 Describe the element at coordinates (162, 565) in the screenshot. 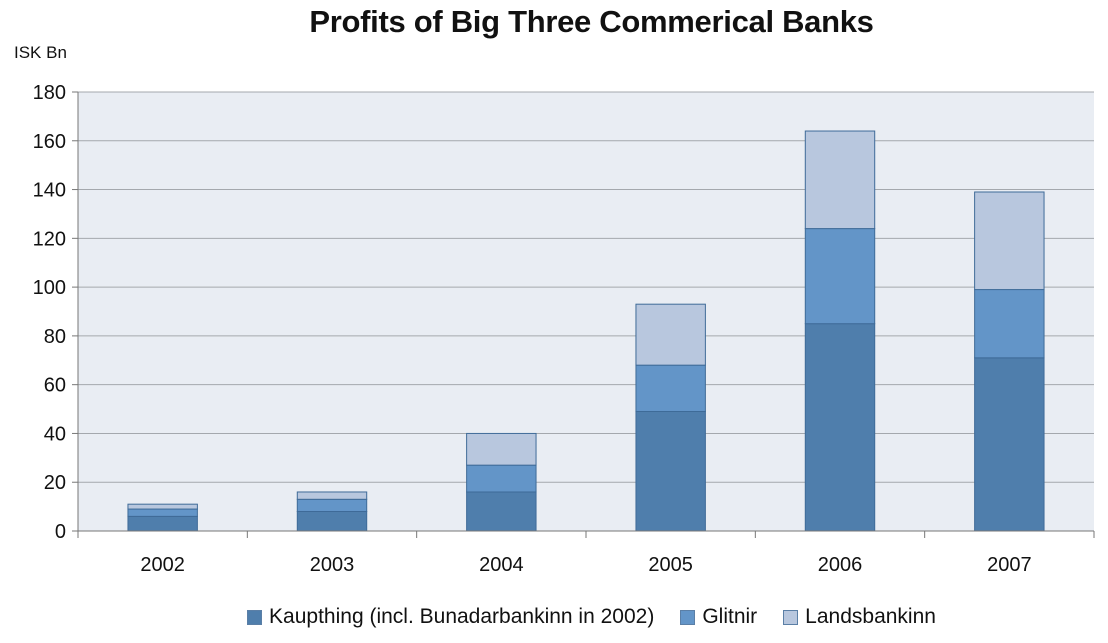

I see `x-tick-label: 2002` at that location.